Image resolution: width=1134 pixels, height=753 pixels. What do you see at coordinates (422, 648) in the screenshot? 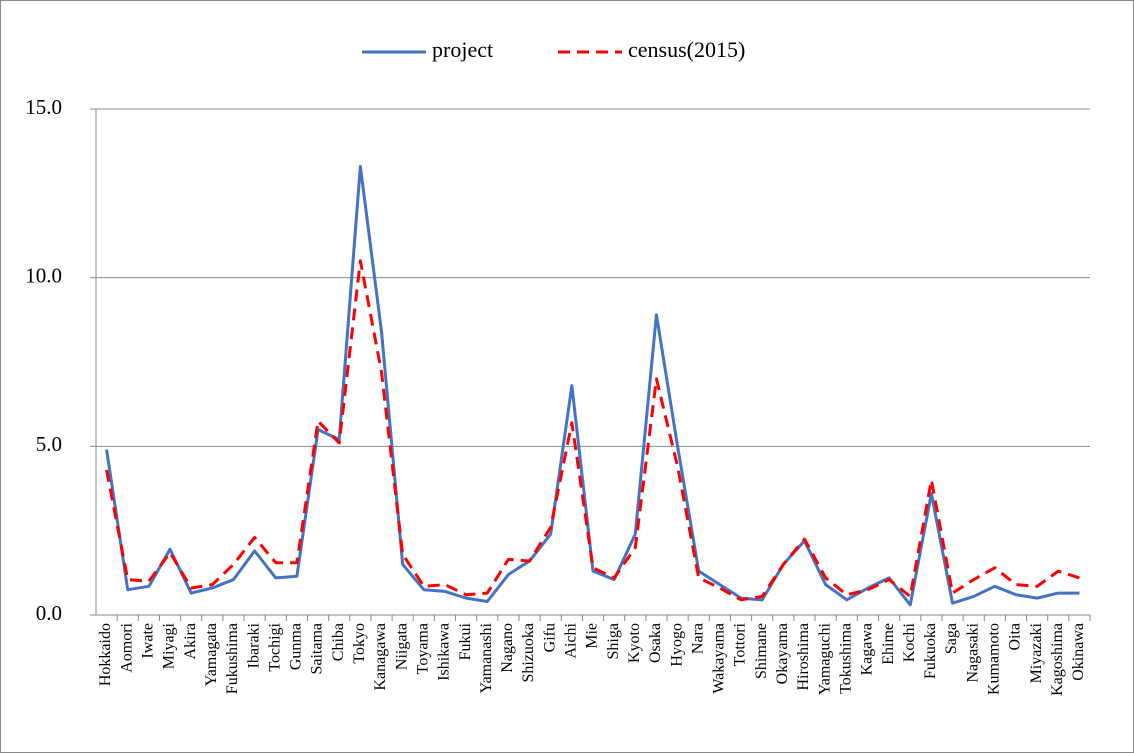
I see `x-tick-label: Toyama` at bounding box center [422, 648].